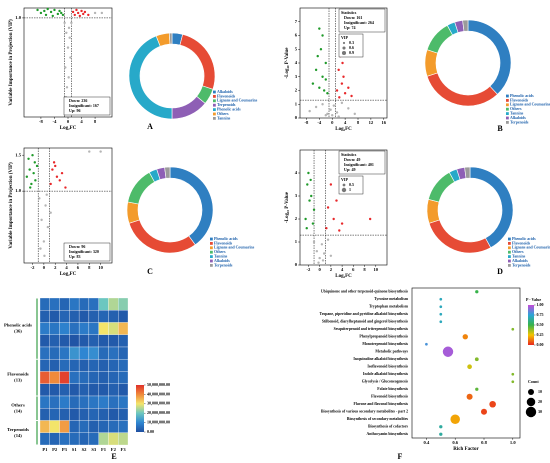 The height and width of the screenshot is (463, 550). Describe the element at coordinates (427, 442) in the screenshot. I see `x-tick-label: 0.4` at that location.